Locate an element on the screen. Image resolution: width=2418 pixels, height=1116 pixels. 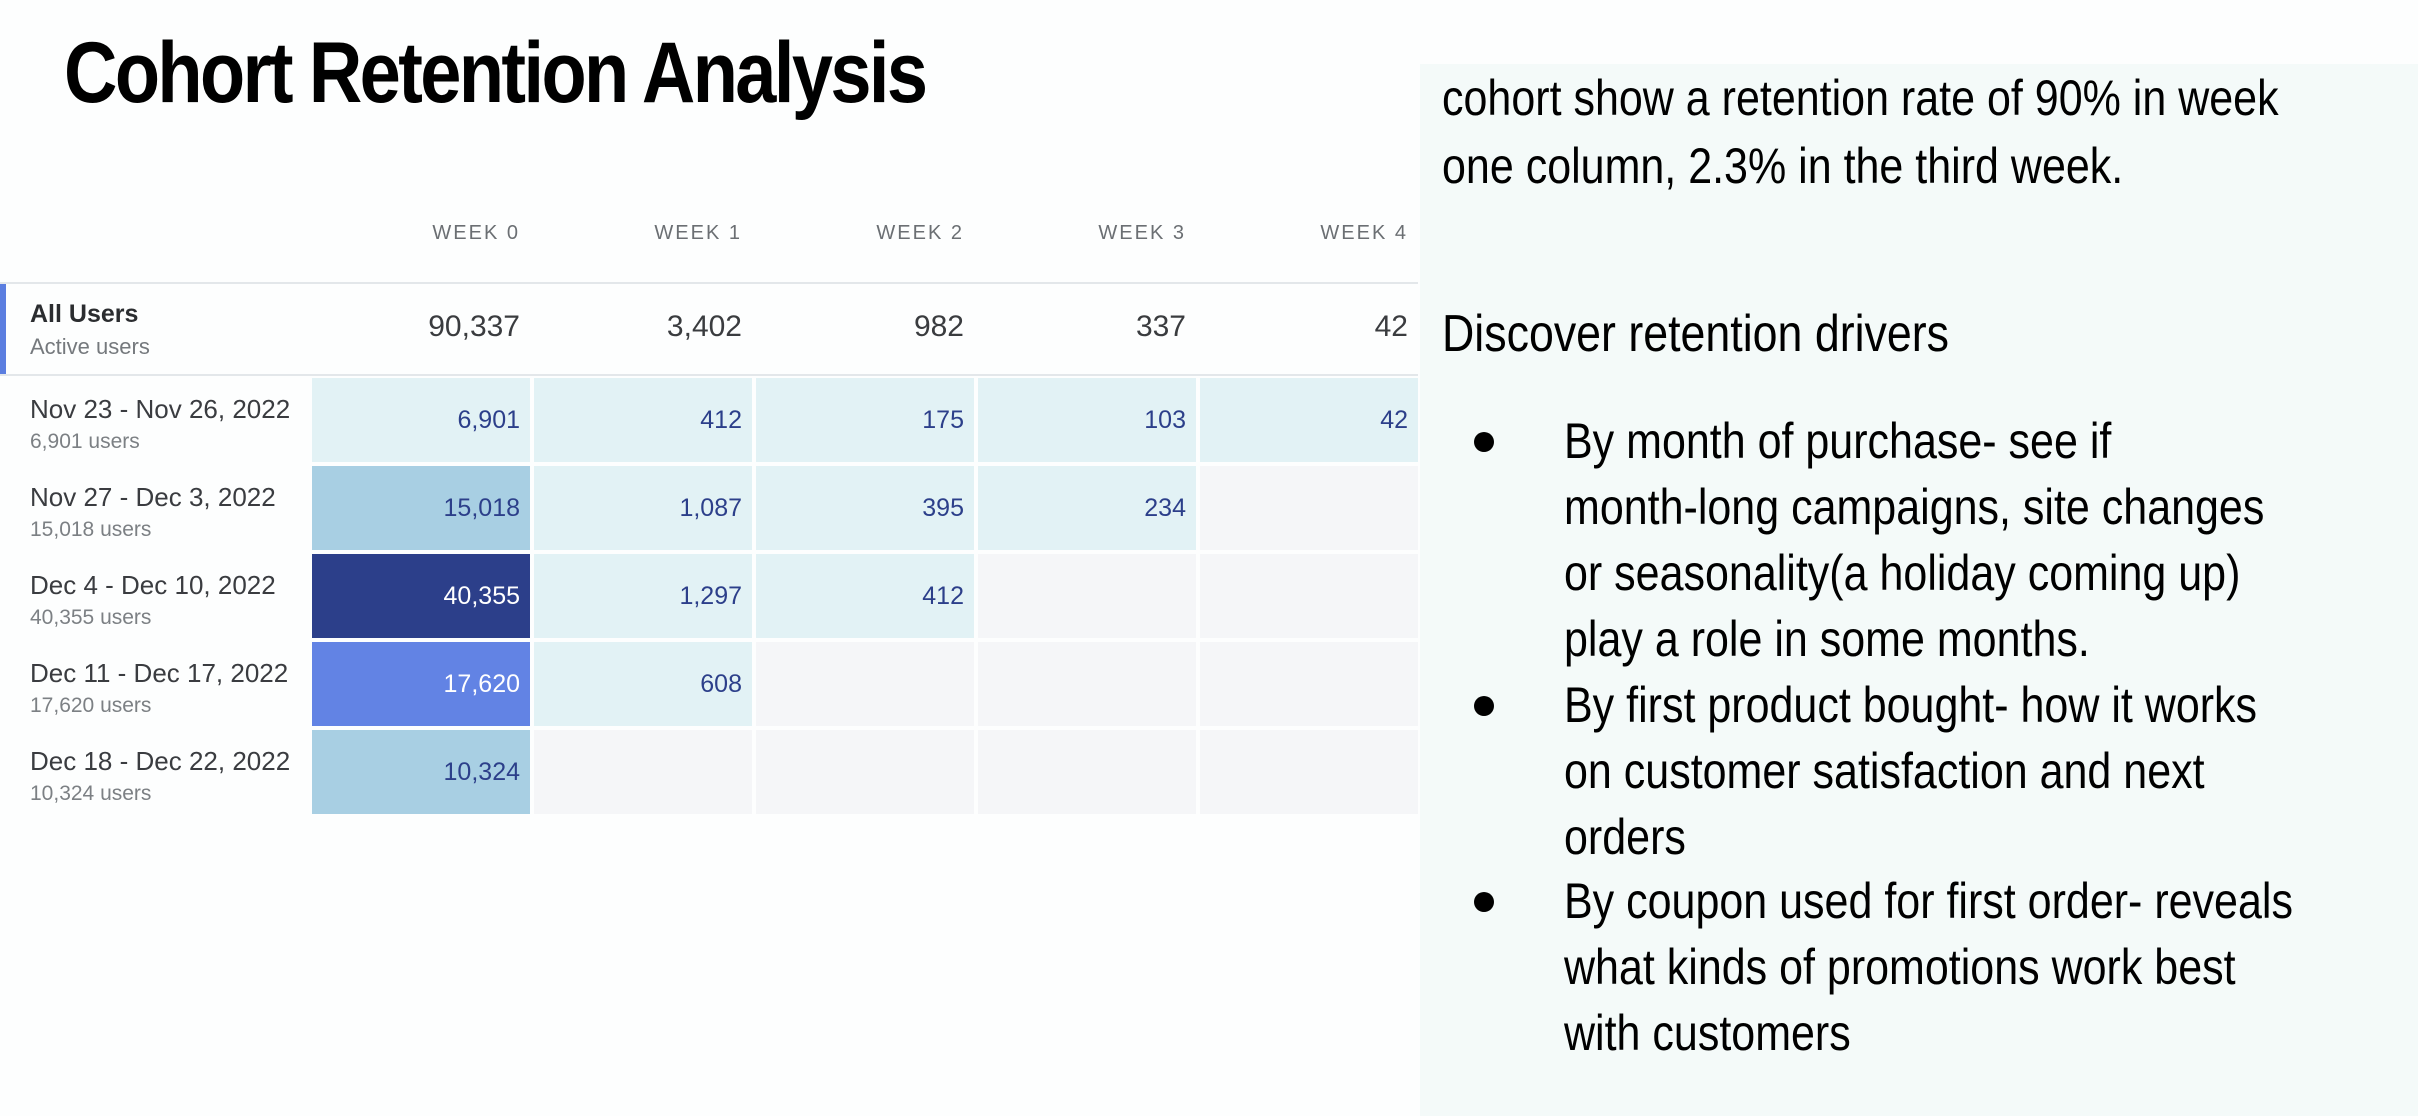
total-week-1: 3,402 is located at coordinates (704, 326).